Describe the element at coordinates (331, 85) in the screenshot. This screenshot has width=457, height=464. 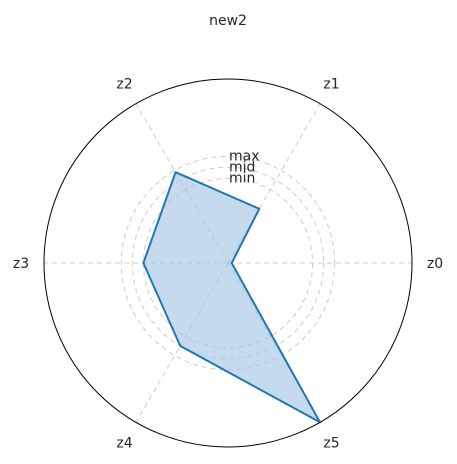
I see `axis-label-z1: z1` at that location.